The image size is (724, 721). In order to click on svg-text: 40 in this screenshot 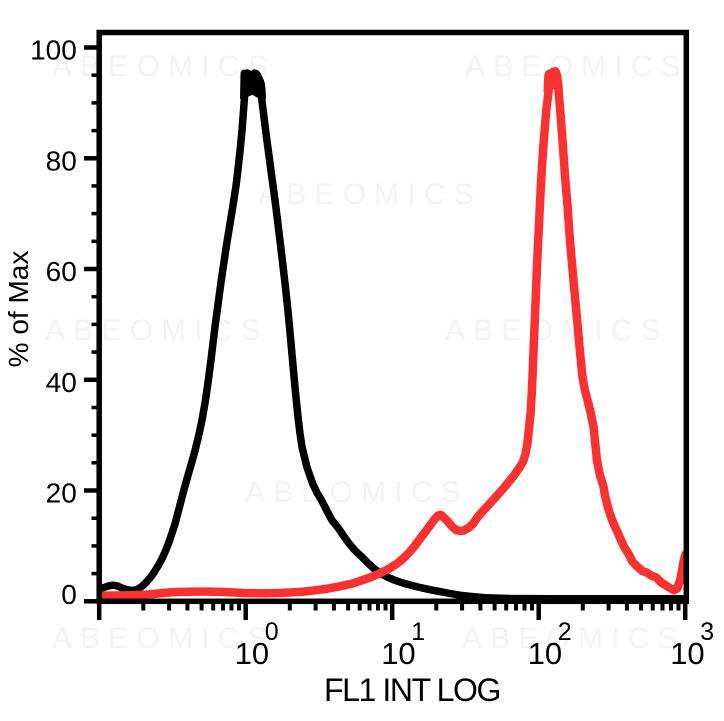, I will do `click(61, 382)`.